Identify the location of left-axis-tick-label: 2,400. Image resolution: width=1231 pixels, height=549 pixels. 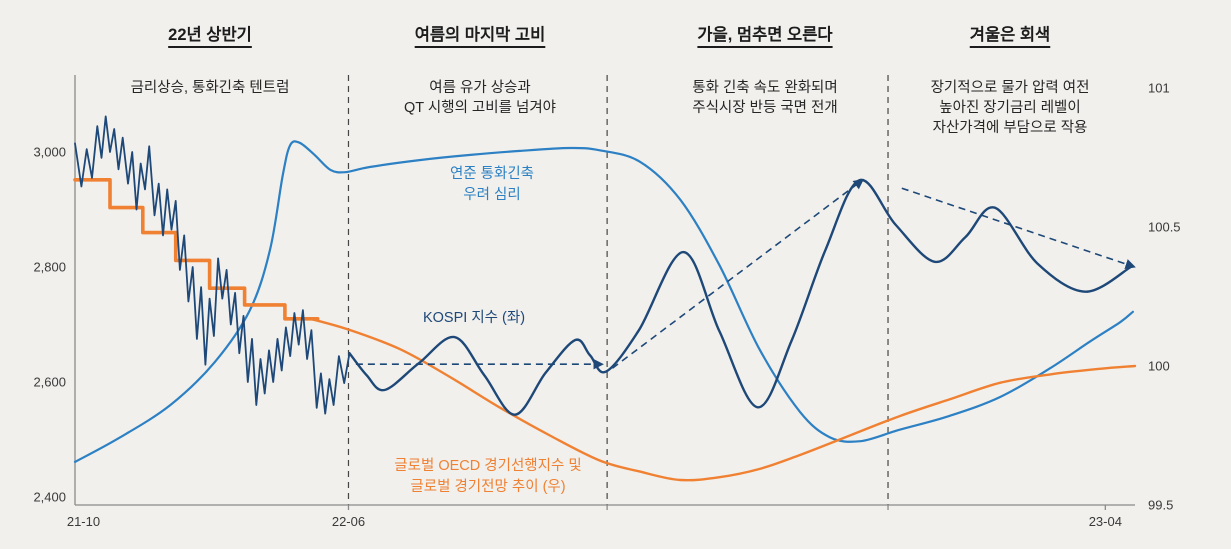
(49, 496).